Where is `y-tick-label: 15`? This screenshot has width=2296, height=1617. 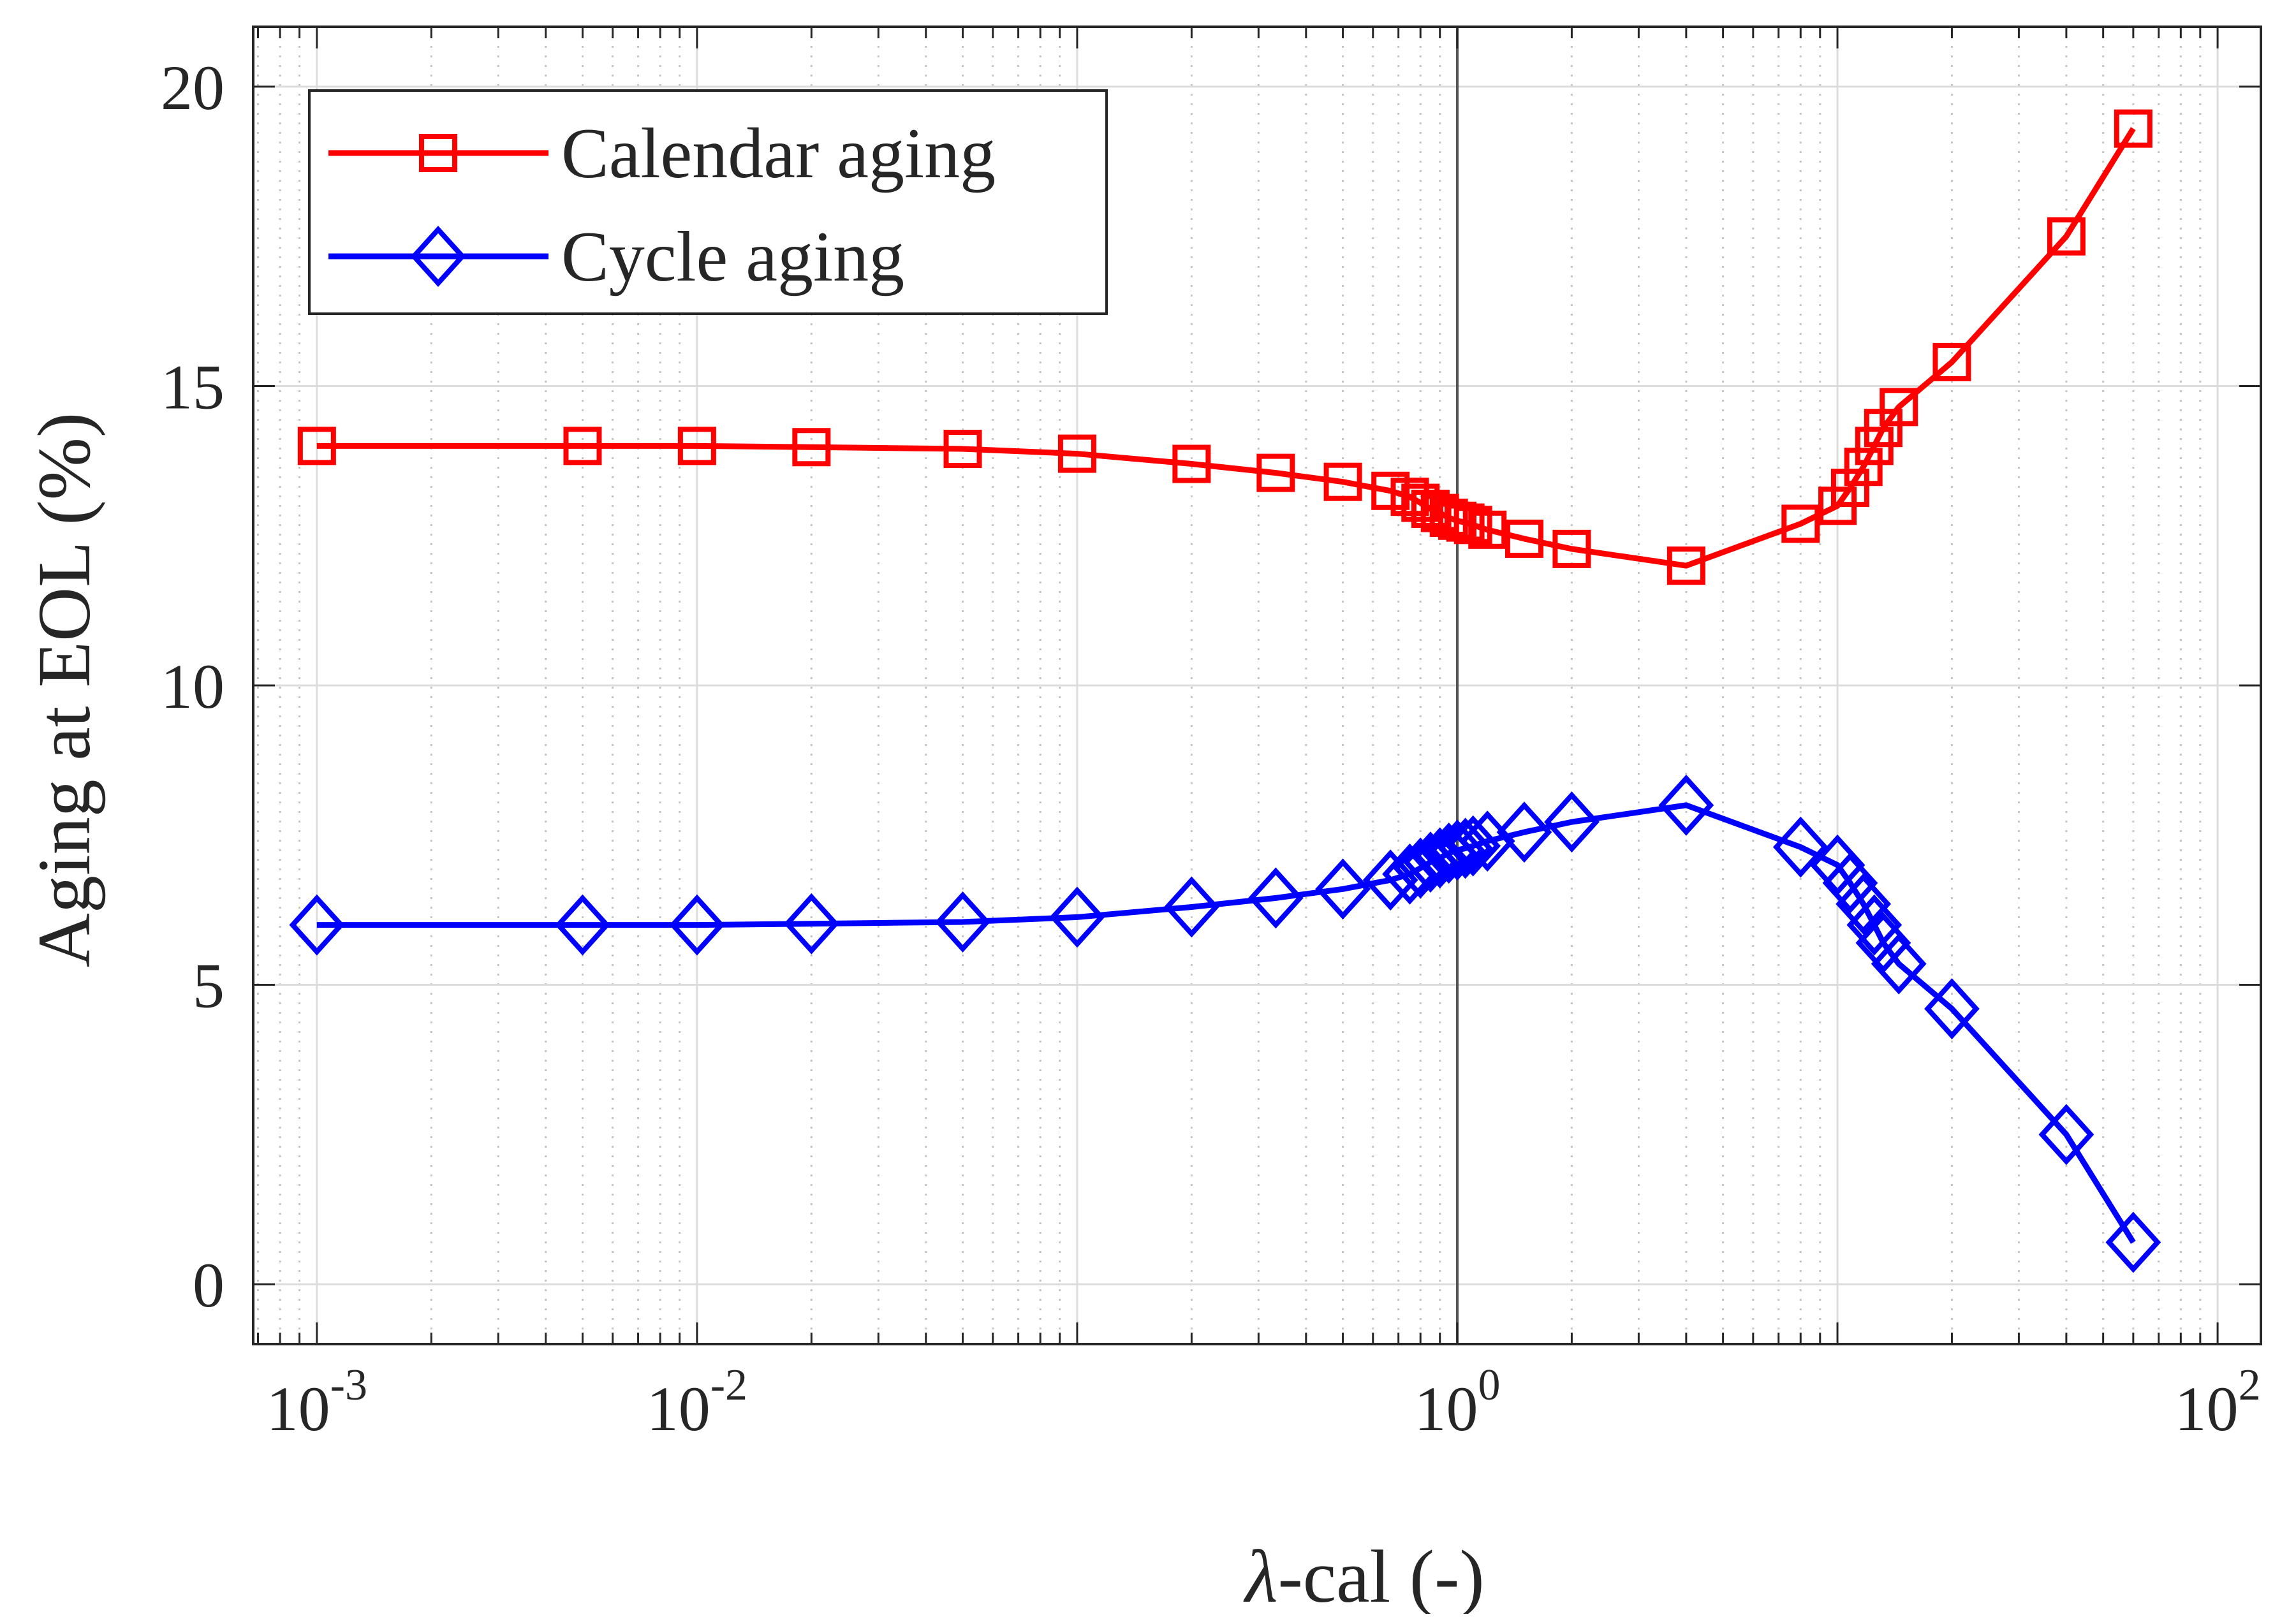 y-tick-label: 15 is located at coordinates (192, 386).